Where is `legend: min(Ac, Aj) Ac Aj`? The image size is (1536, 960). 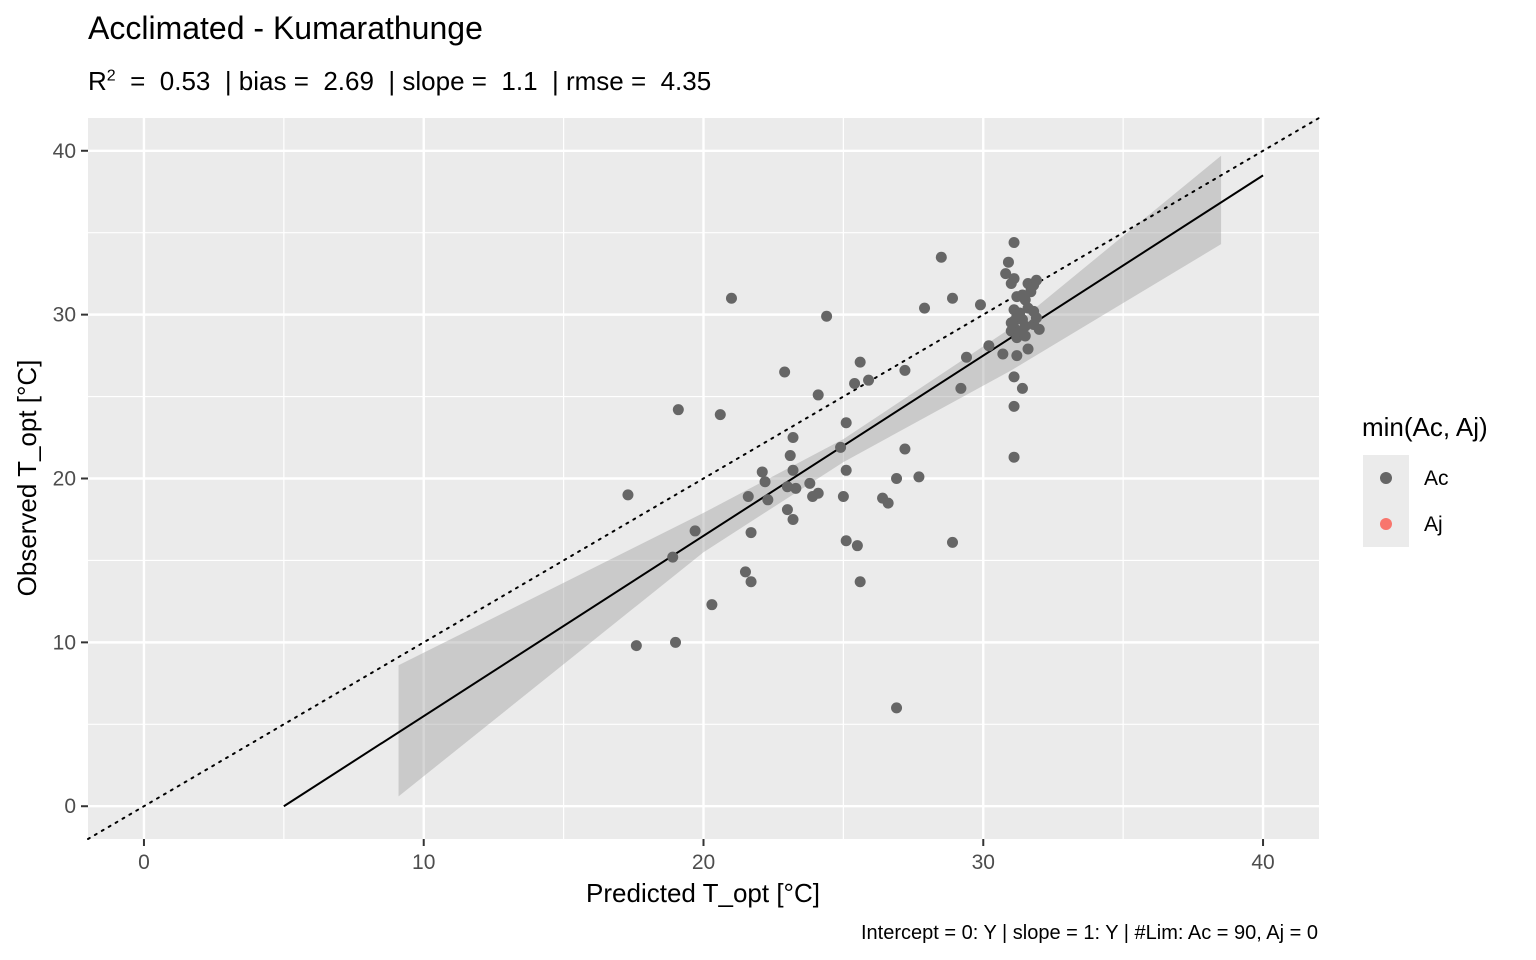 legend: min(Ac, Aj) Ac Aj is located at coordinates (1425, 479).